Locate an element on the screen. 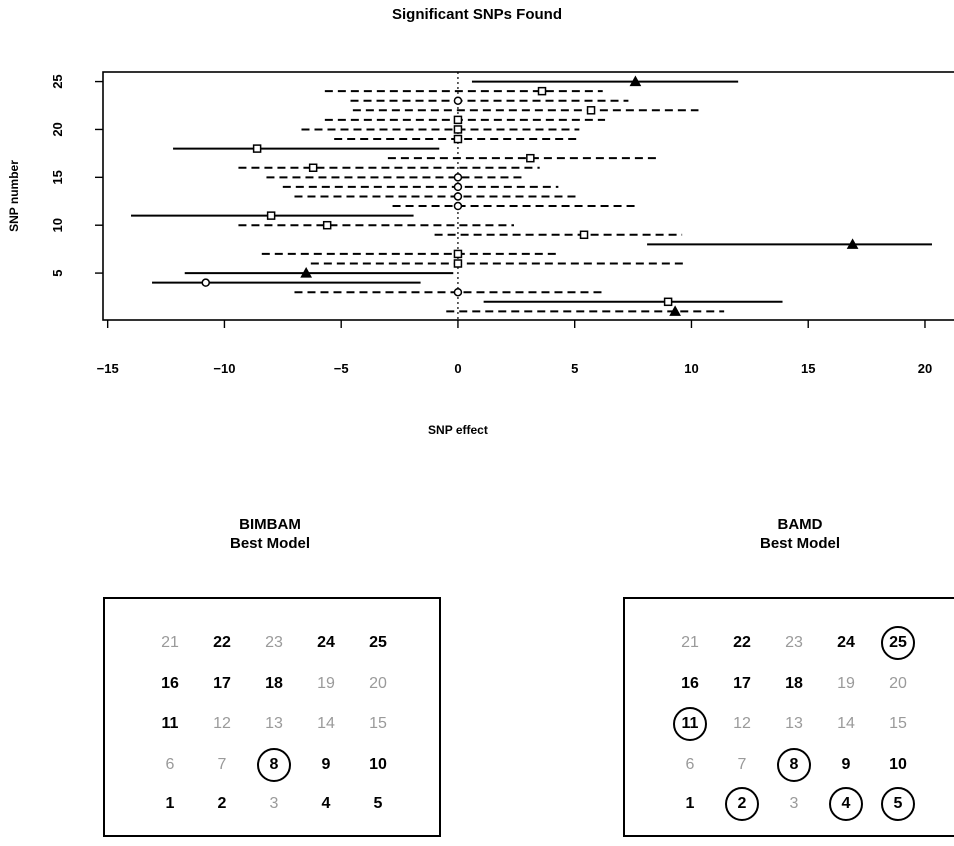  bamd-snp-7: 7 is located at coordinates (742, 764).